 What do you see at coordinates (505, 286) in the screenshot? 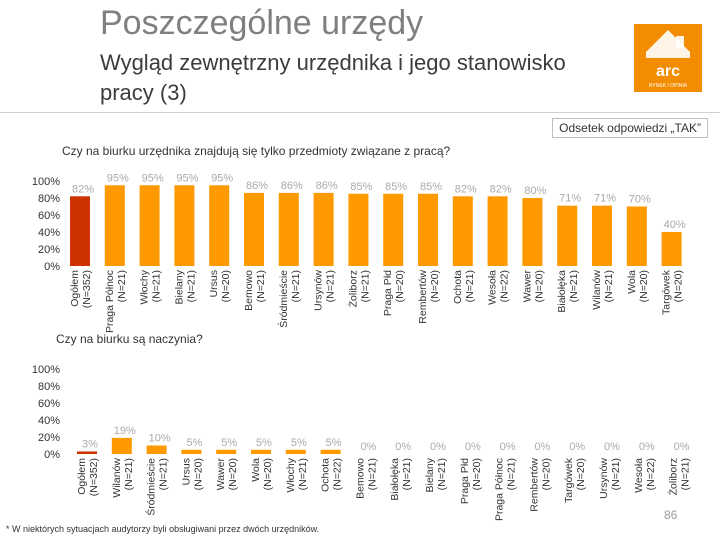
I see `chart1-category-n: (N=22)` at bounding box center [505, 286].